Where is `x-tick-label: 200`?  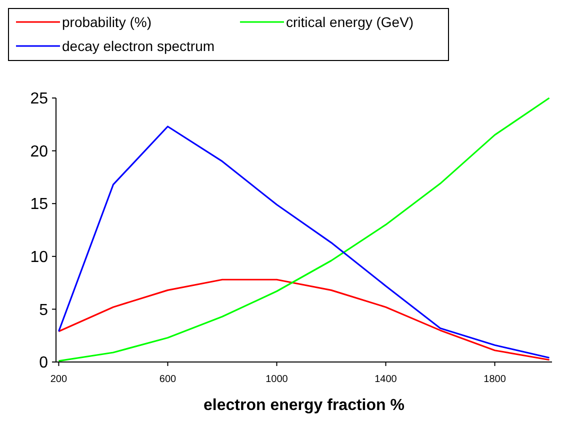 x-tick-label: 200 is located at coordinates (59, 379).